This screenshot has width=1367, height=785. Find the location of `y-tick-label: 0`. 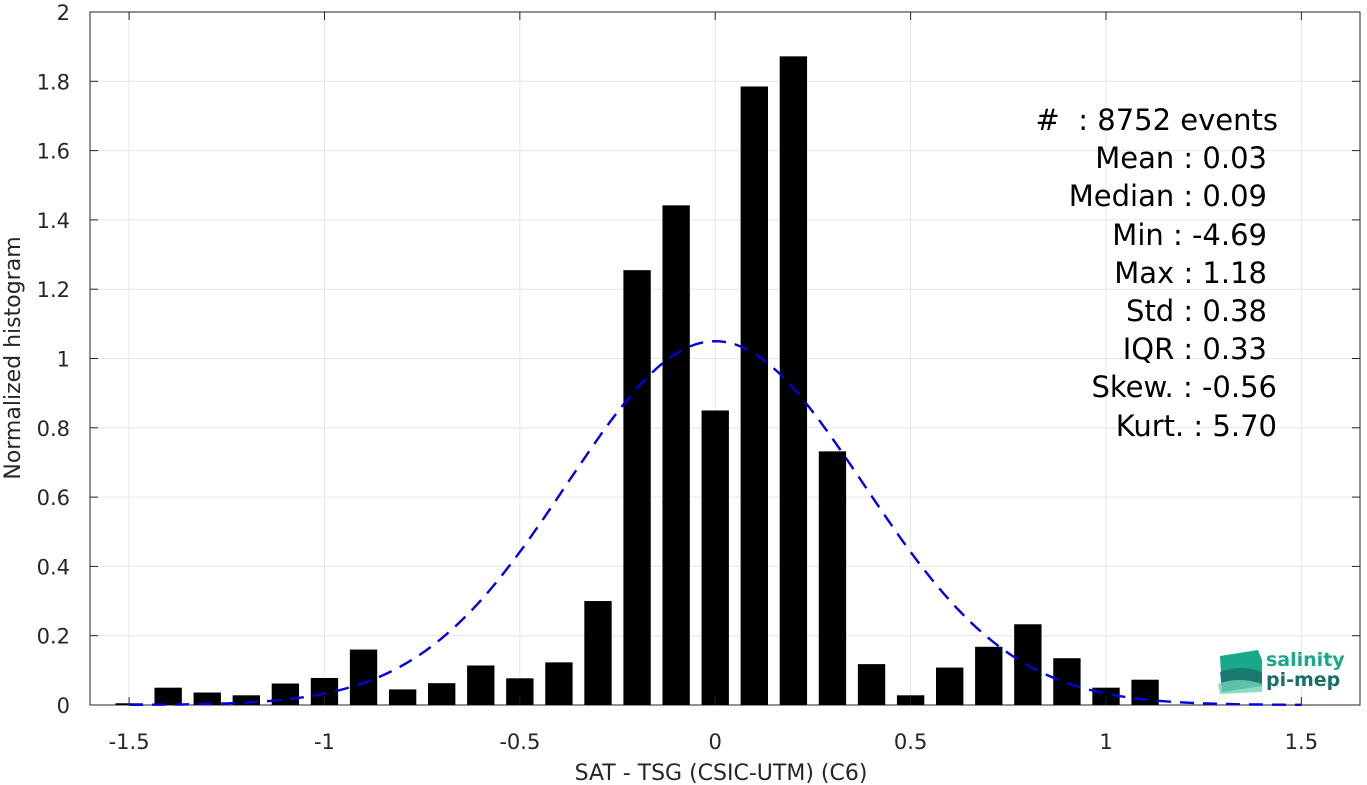

y-tick-label: 0 is located at coordinates (63, 706).